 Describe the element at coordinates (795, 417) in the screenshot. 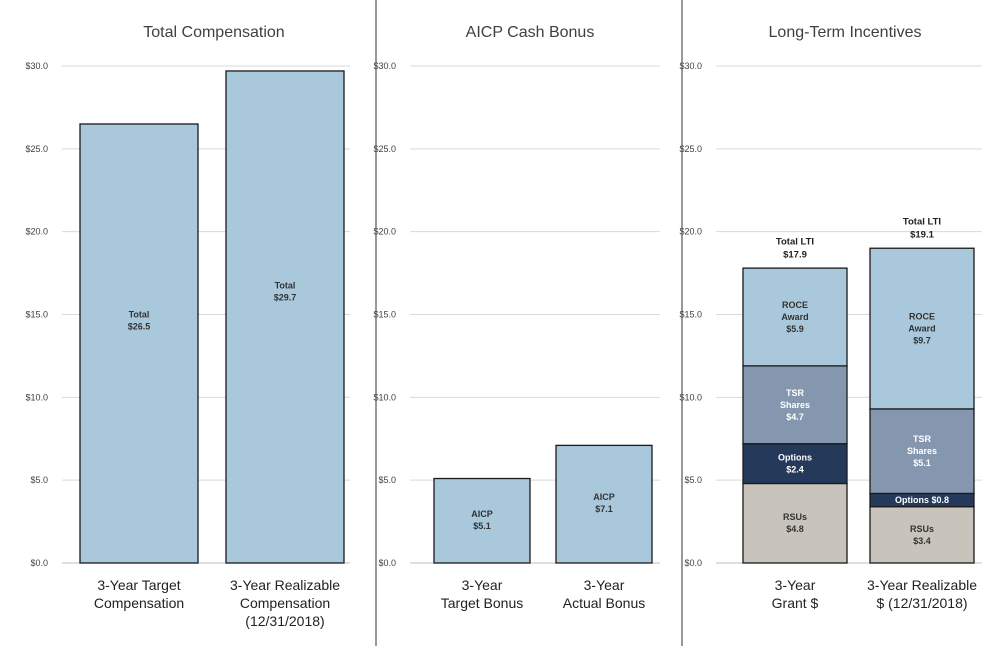

I see `data-label: $4.7` at that location.